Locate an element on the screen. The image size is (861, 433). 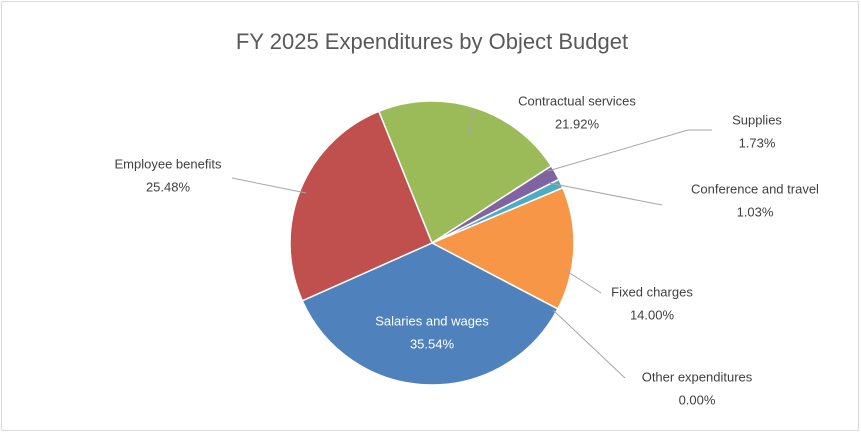
slice-label: Fixed charges is located at coordinates (652, 291).